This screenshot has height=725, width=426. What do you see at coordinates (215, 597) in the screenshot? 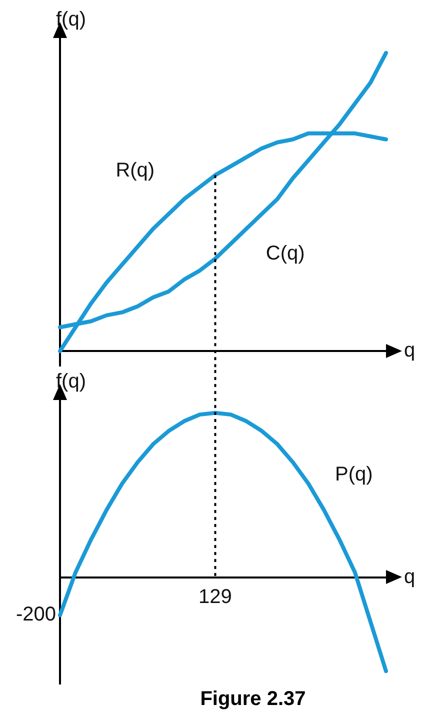
I see `text: 129` at bounding box center [215, 597].